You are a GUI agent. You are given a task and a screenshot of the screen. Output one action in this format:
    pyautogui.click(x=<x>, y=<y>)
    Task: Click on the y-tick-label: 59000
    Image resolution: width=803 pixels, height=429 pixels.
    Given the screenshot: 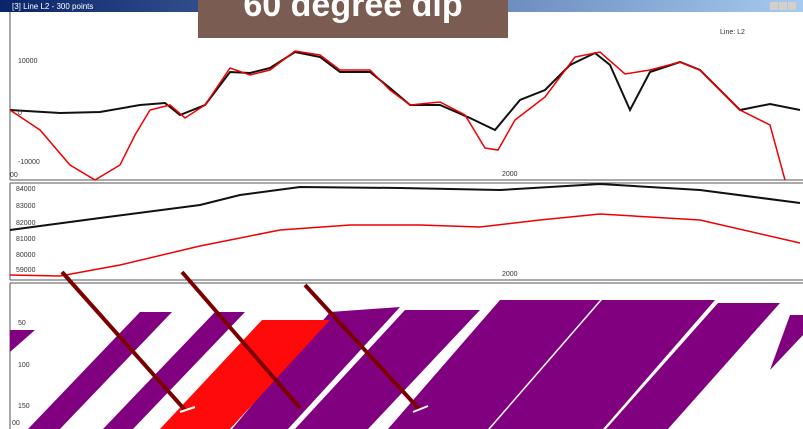 What is the action you would take?
    pyautogui.click(x=26, y=270)
    